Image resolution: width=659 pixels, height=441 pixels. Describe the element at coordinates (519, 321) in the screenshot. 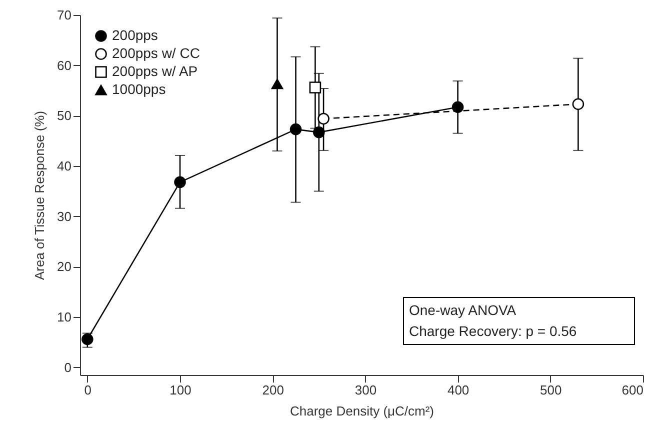

I see `note-box: One-way ANOVA Charge Recovery: p = 0.56` at that location.